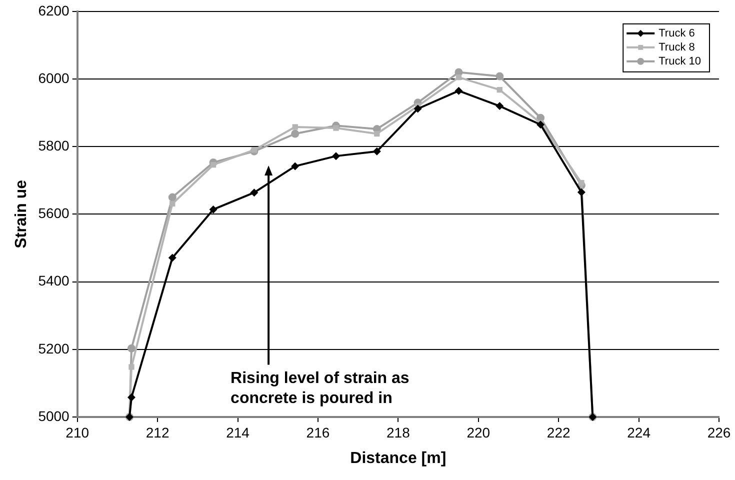  What do you see at coordinates (320, 388) in the screenshot?
I see `annotation: Rising level of strain as concrete is poured in` at bounding box center [320, 388].